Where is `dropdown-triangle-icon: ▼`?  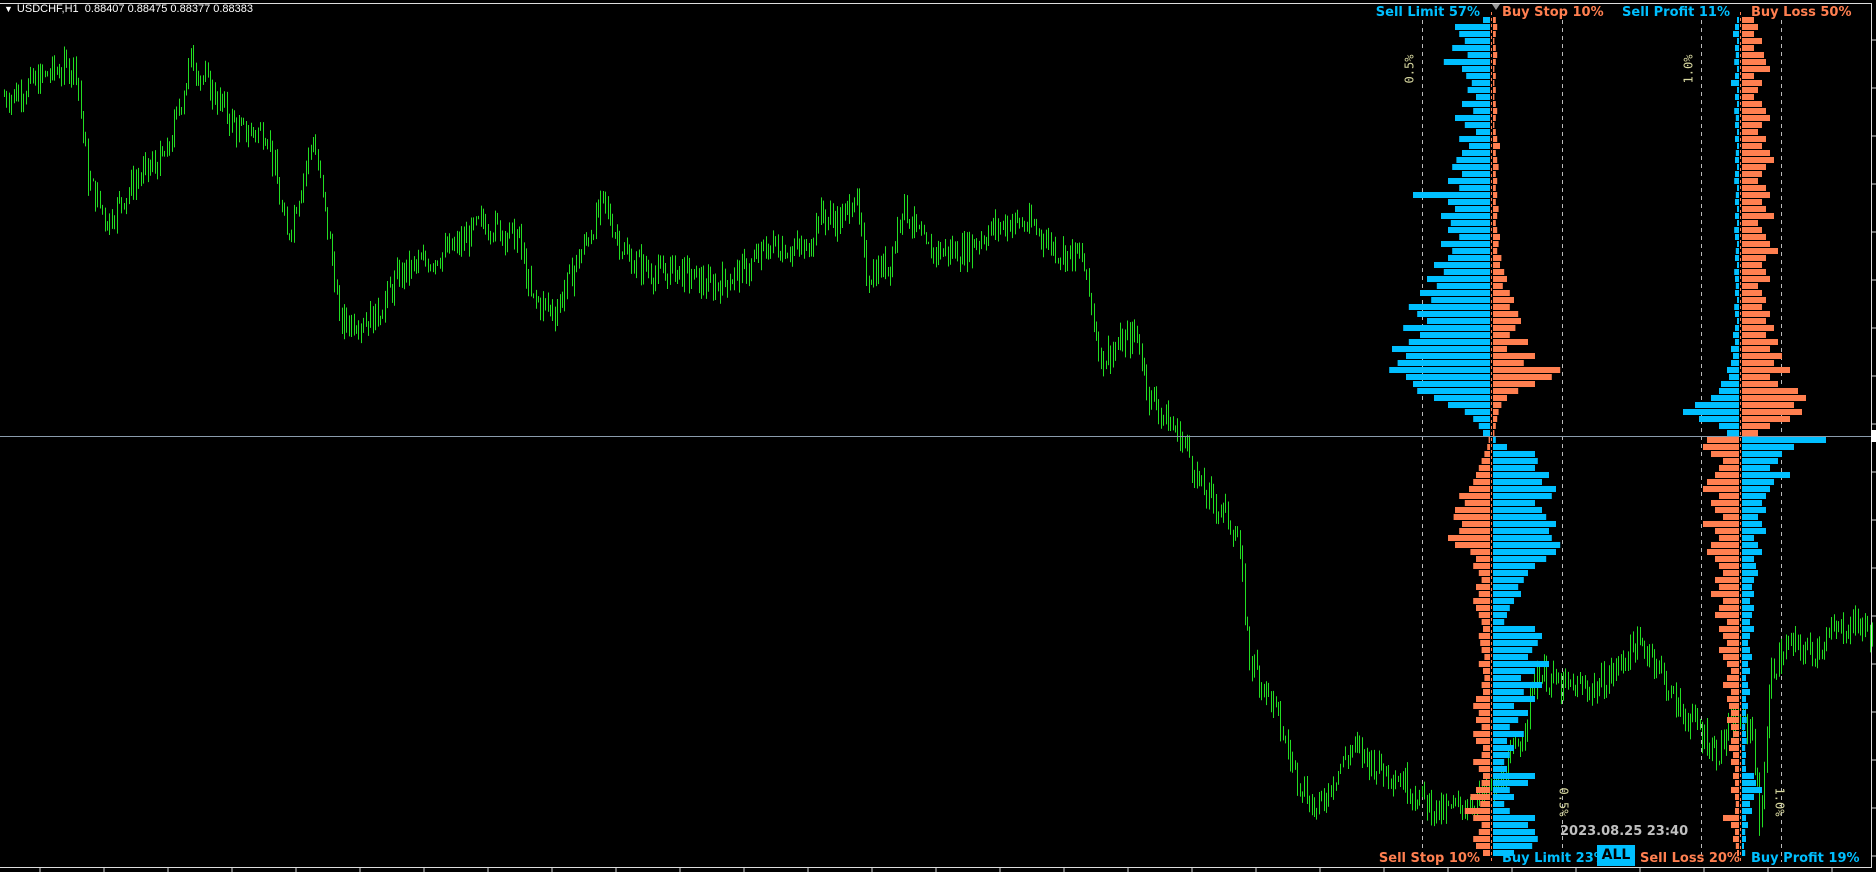 dropdown-triangle-icon: ▼ is located at coordinates (8, 9).